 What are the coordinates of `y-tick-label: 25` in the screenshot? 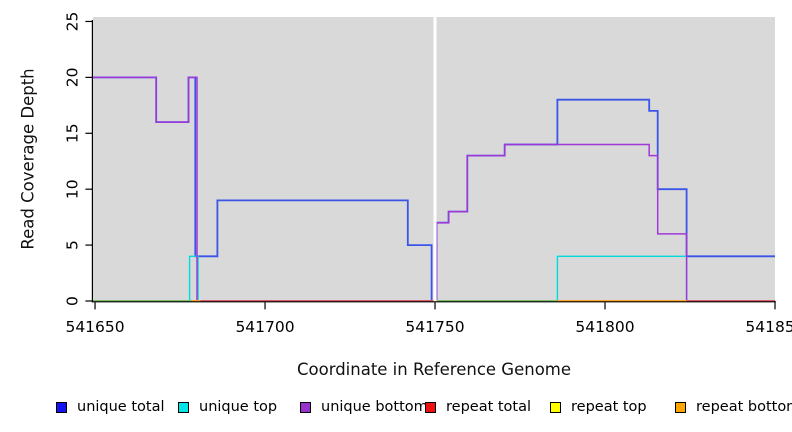 It's located at (73, 22).